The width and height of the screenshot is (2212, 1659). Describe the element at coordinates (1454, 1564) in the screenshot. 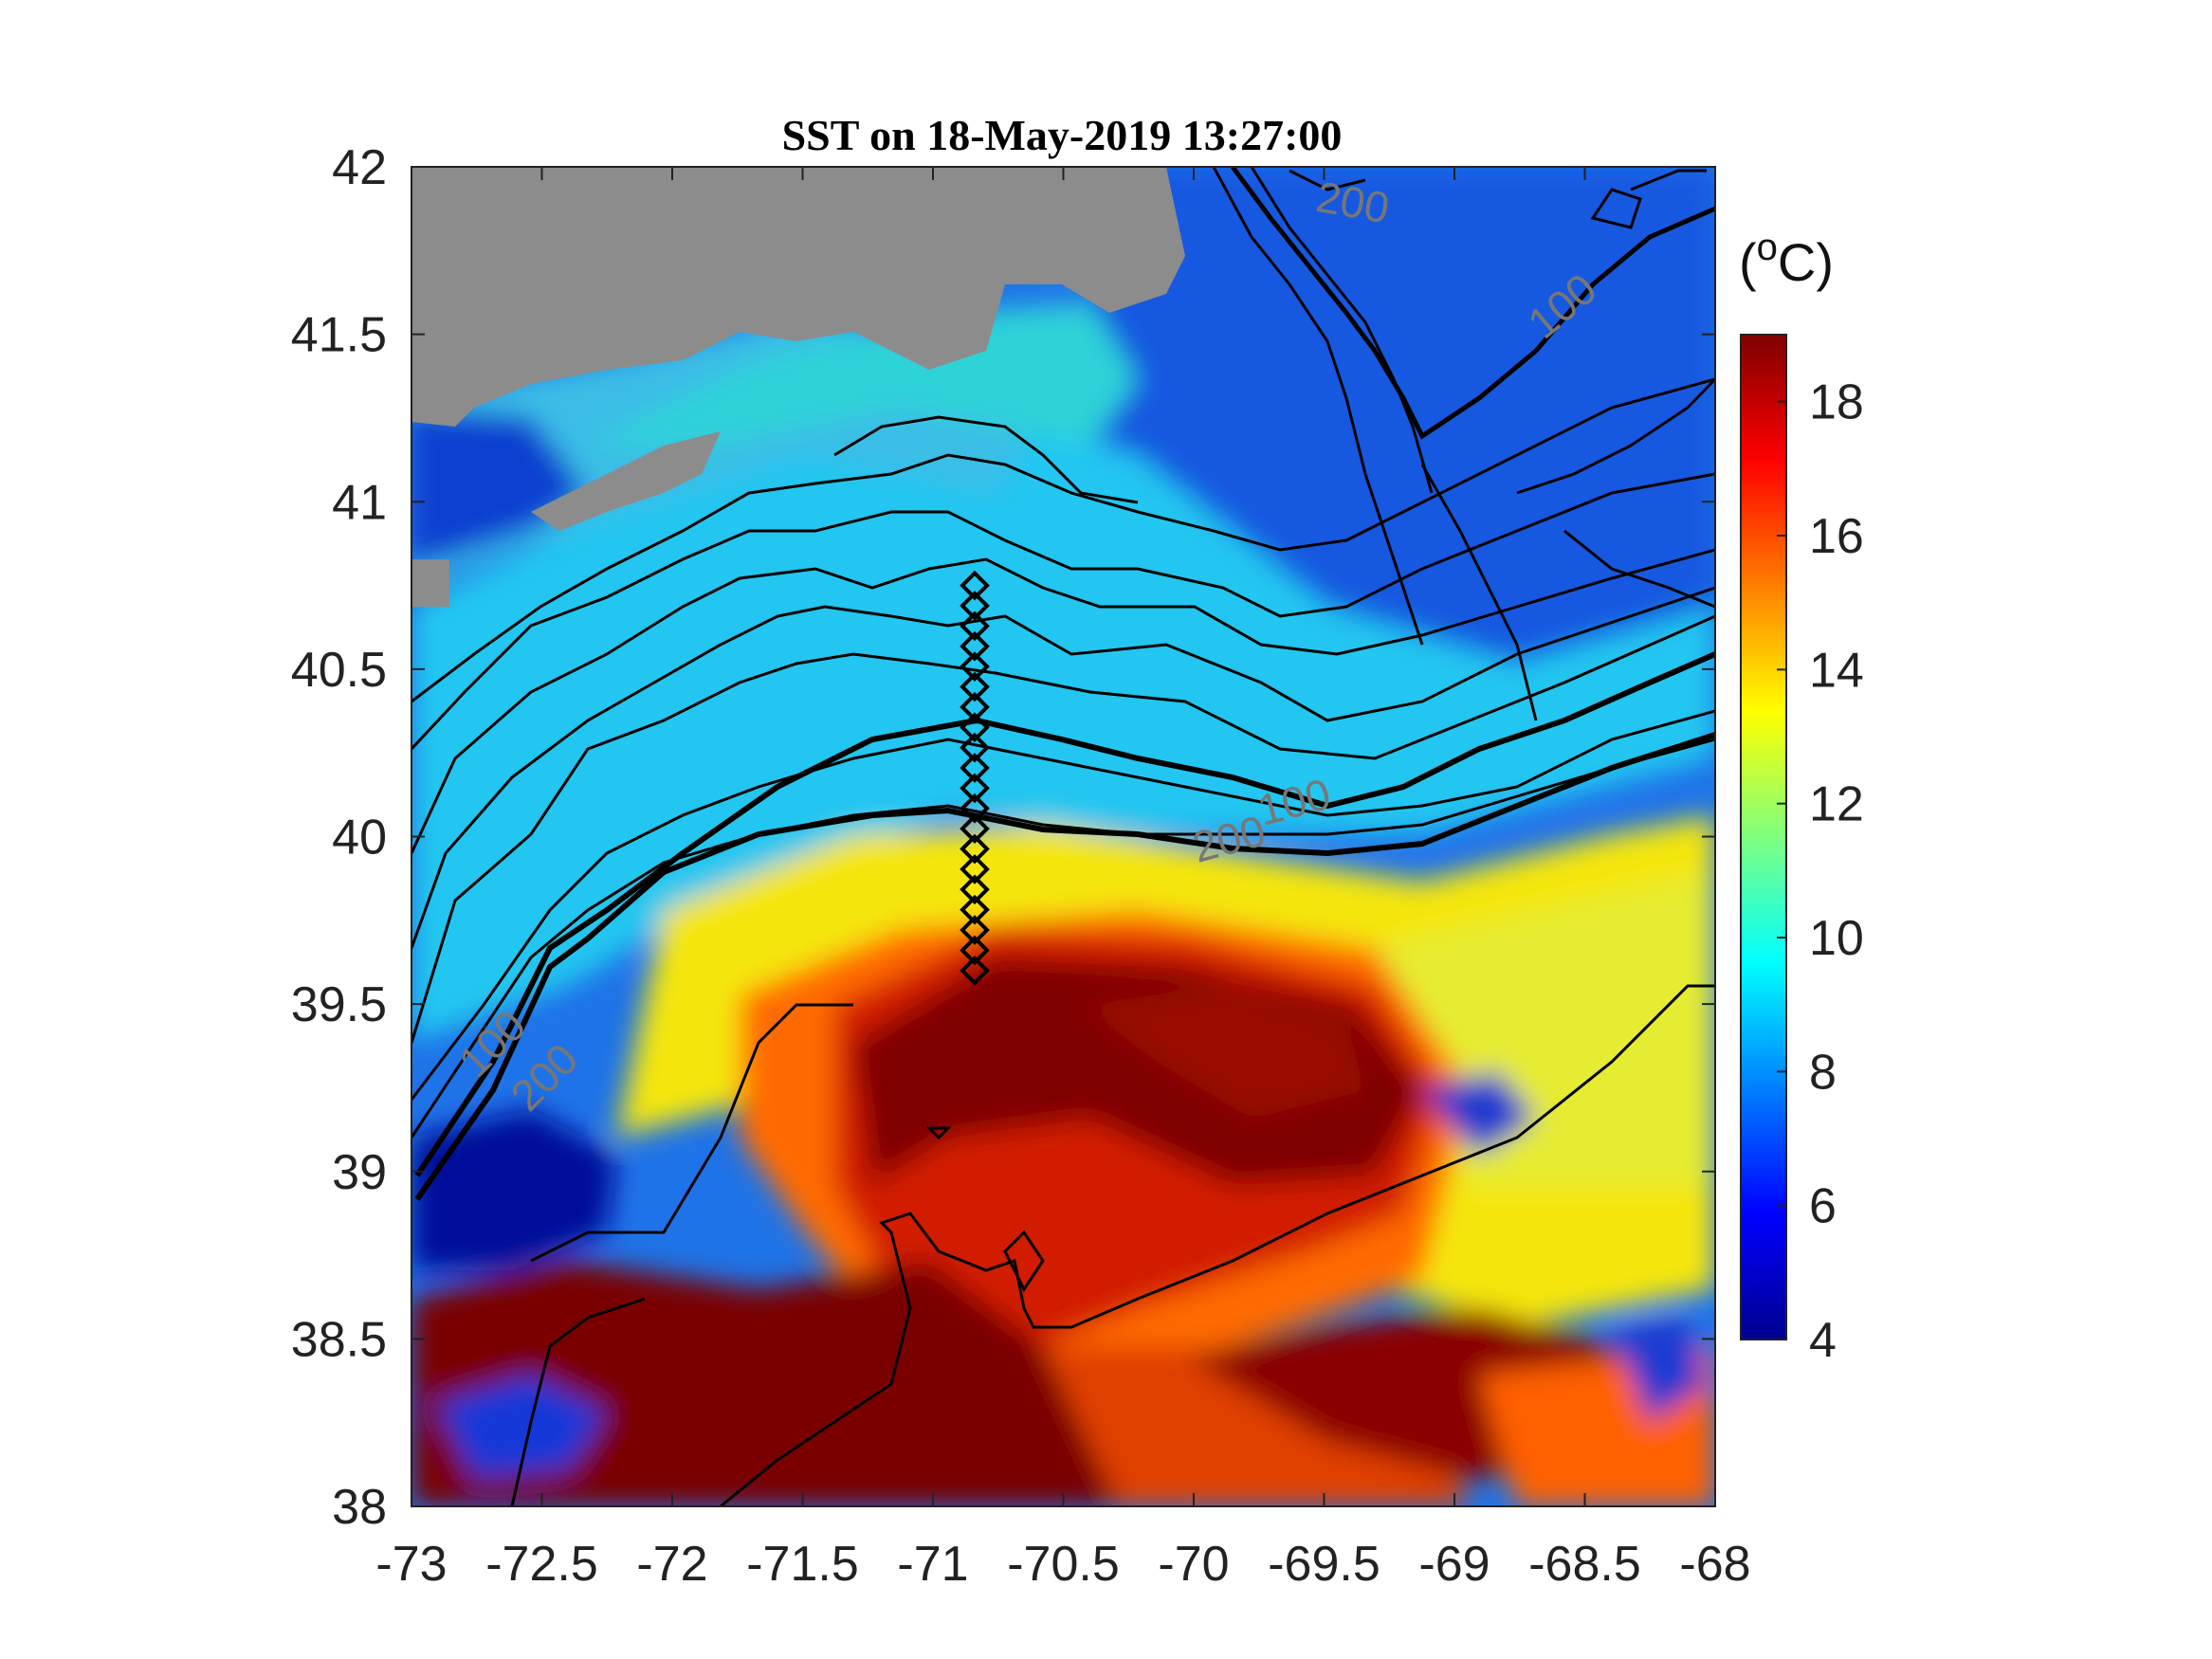

I see `x-tick-label: -69` at that location.